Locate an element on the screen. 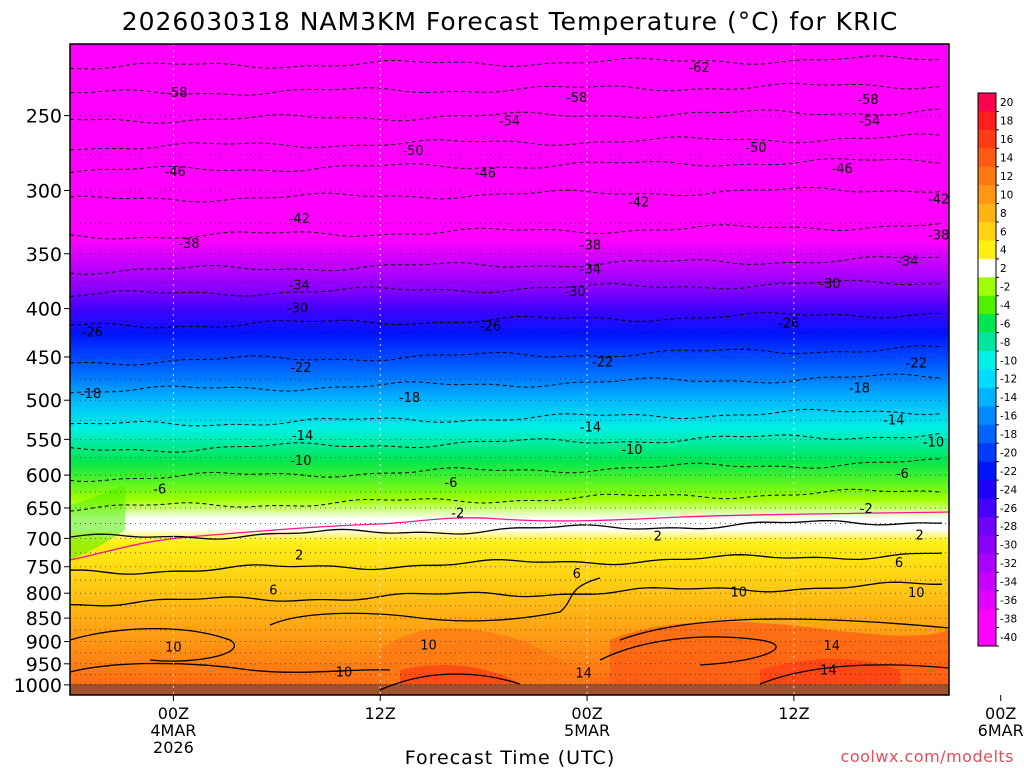  colorbar-label: -32 is located at coordinates (1008, 564).